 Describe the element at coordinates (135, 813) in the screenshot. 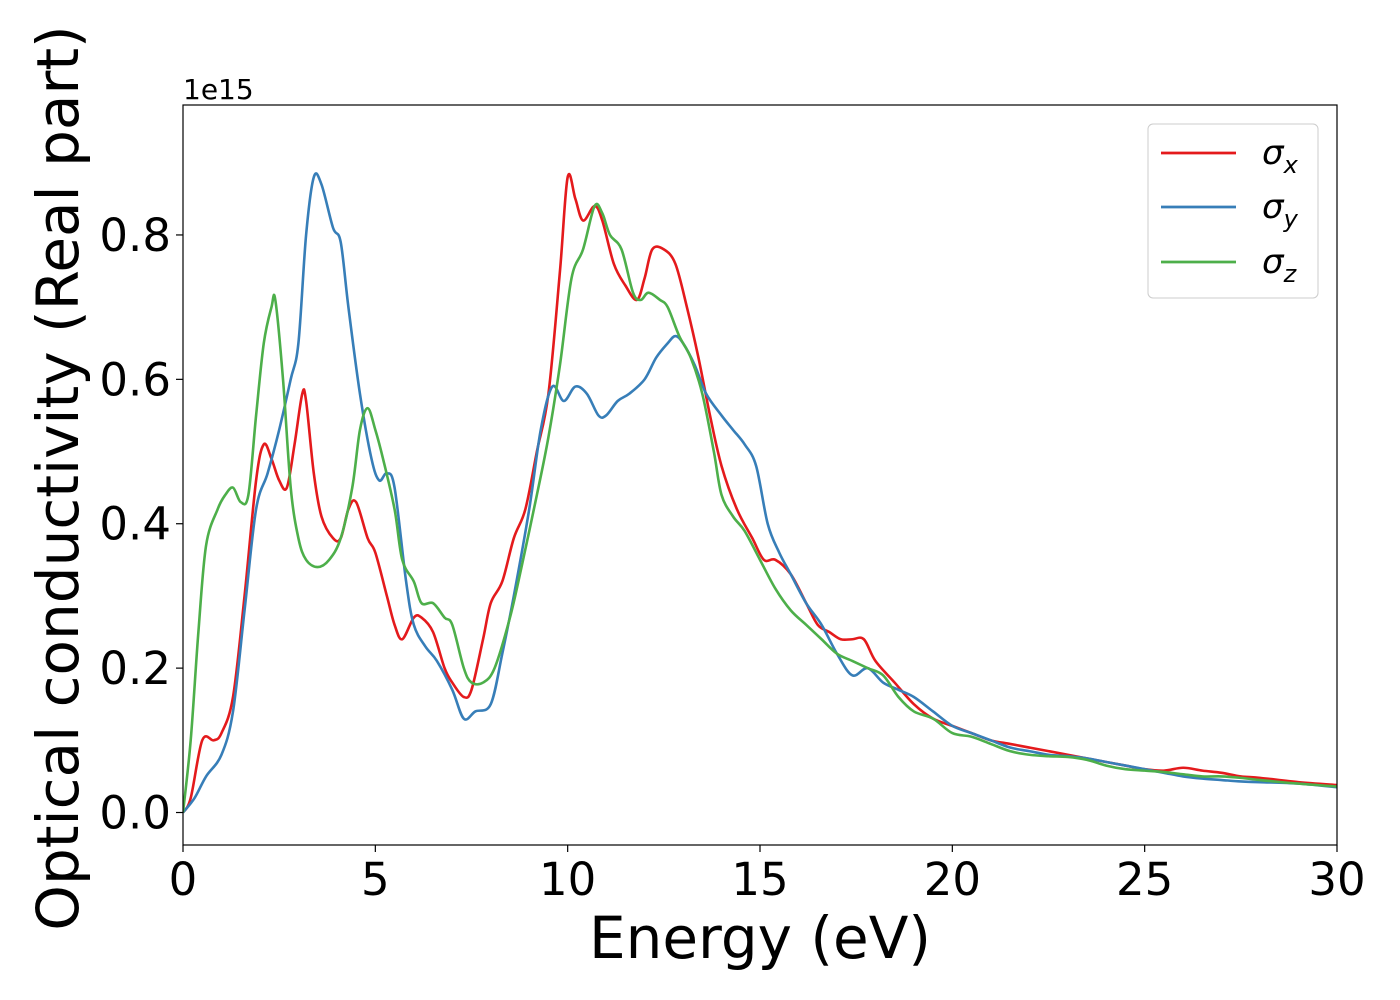

I see `y-tick-label: 0.0` at that location.